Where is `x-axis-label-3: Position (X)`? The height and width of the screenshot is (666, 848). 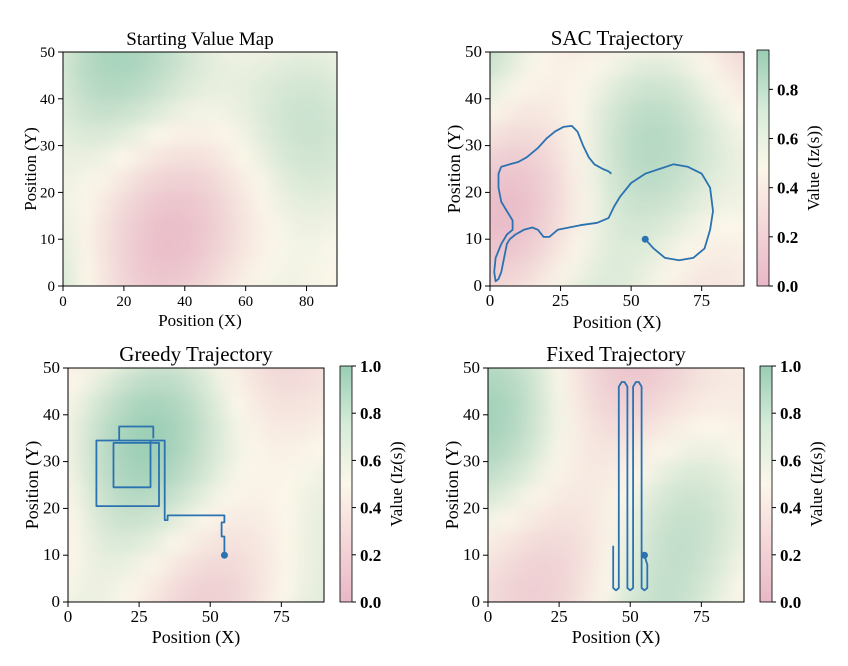 x-axis-label-3: Position (X) is located at coordinates (616, 637).